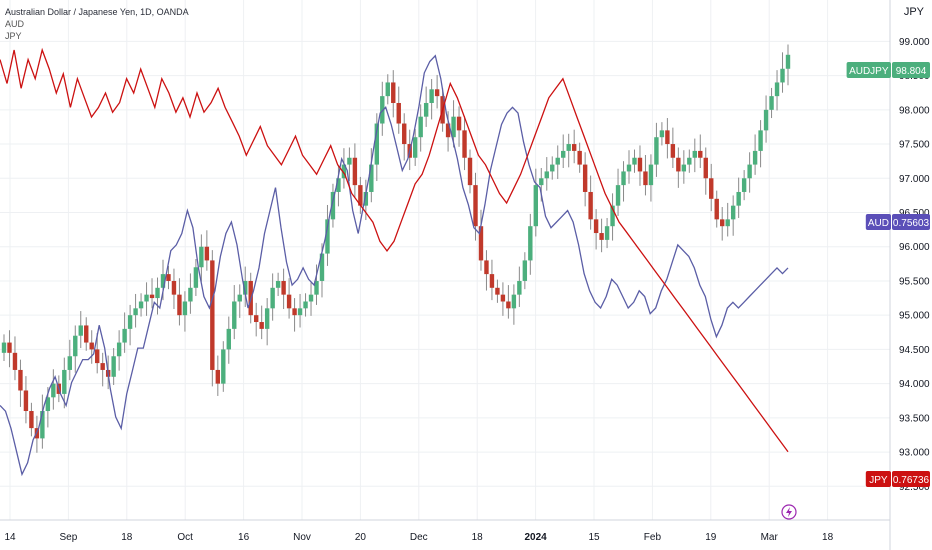 The width and height of the screenshot is (932, 550). What do you see at coordinates (244, 537) in the screenshot?
I see `x-tick-label: 16` at bounding box center [244, 537].